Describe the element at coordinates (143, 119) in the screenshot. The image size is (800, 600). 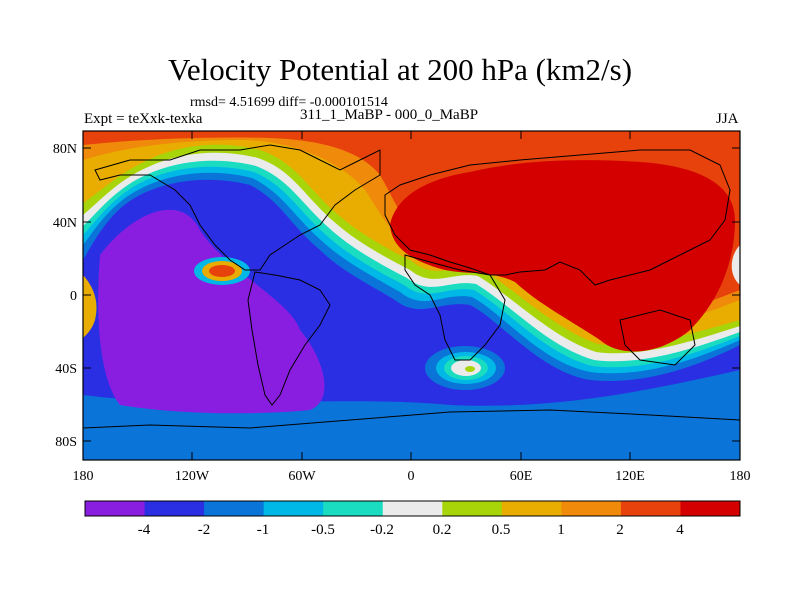
I see `experiment-label: Expt = teXxk-texka` at that location.